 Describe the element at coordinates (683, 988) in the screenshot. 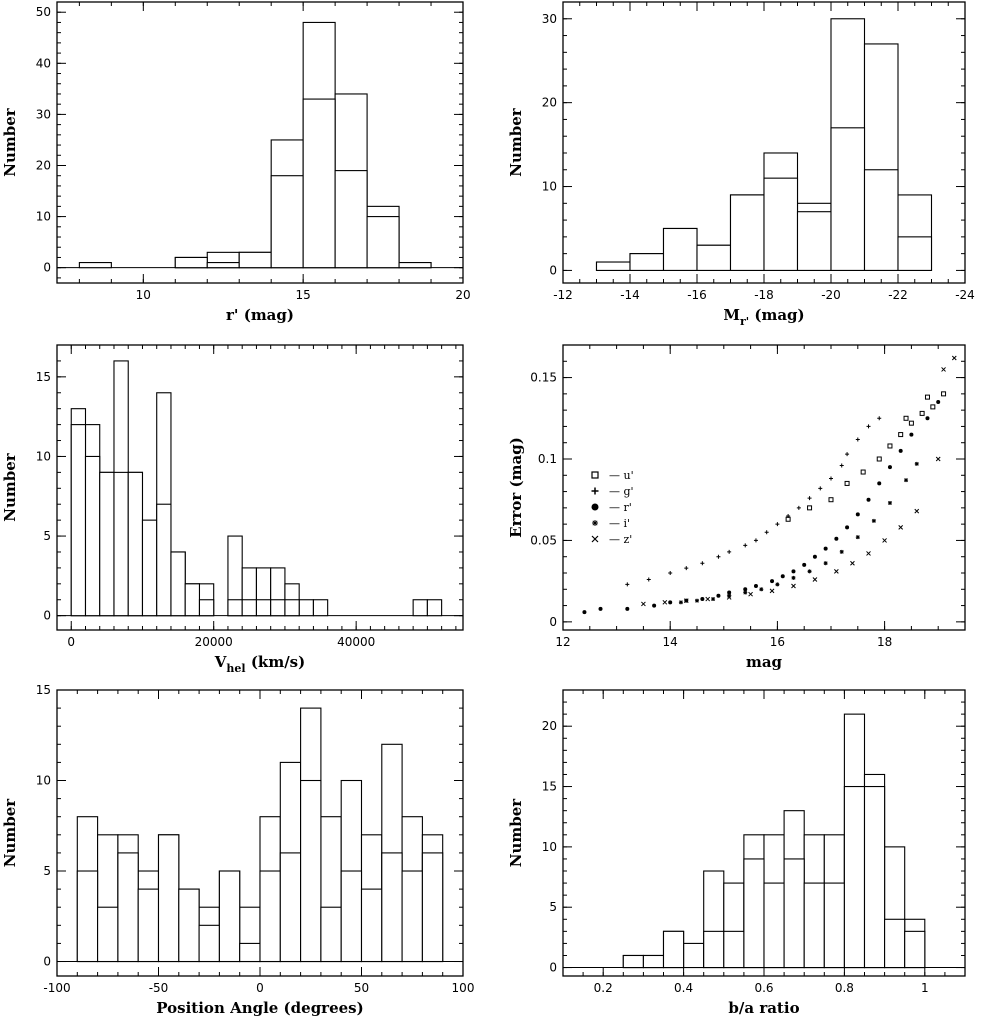

I see `x-tick-label: 0.4` at that location.